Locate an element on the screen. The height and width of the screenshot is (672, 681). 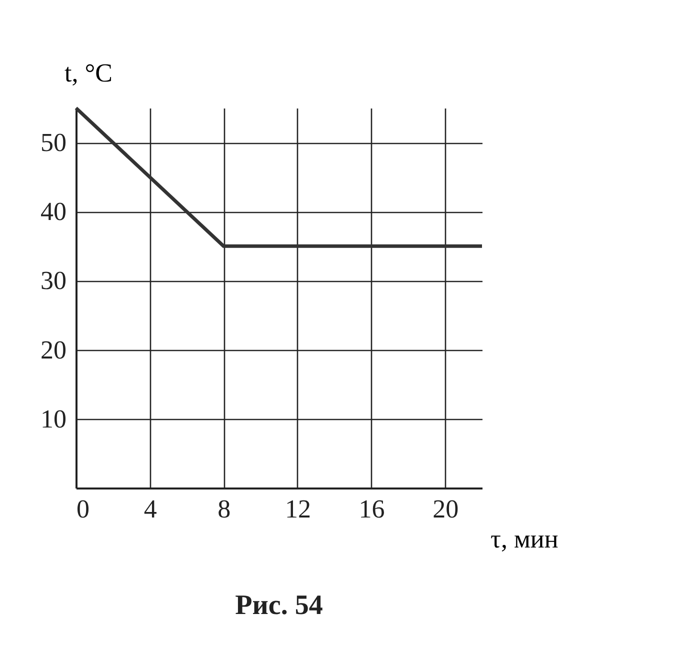
x-tick-label: 16 is located at coordinates (371, 509).